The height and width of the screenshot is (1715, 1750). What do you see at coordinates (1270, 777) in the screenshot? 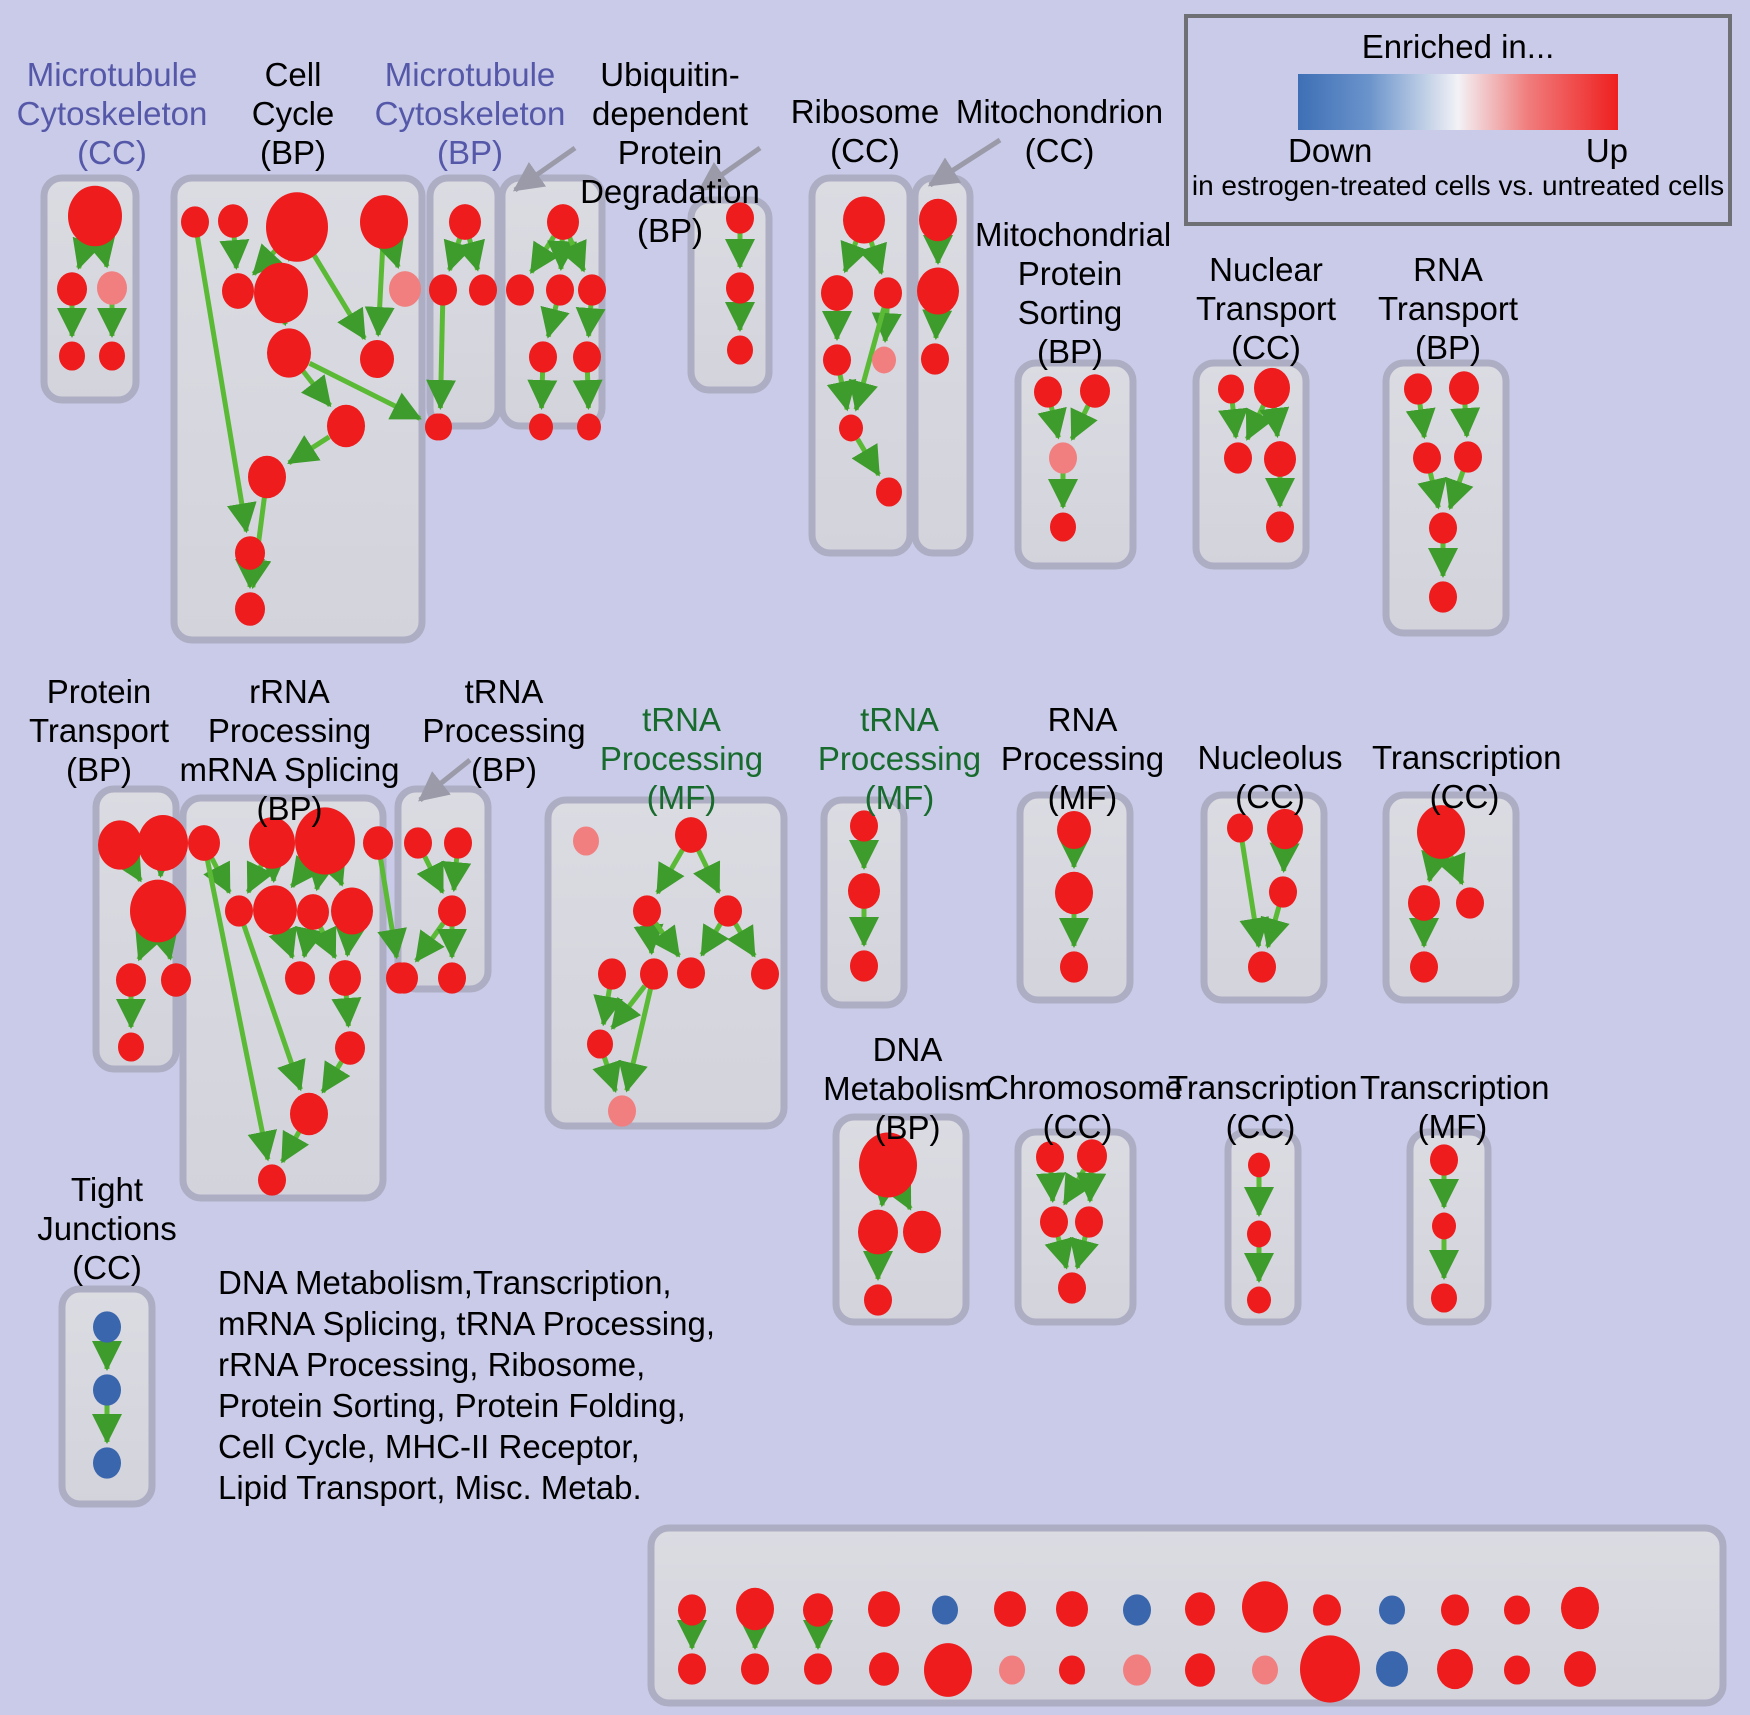
I see `cluster-label-nucleolus-cc: Nucleolus (CC)` at bounding box center [1270, 777].